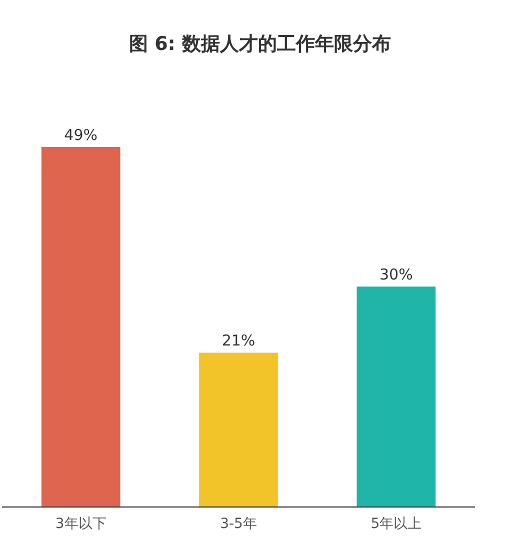 The width and height of the screenshot is (520, 540). I want to click on x-tick-label: 3年以下, so click(80, 524).